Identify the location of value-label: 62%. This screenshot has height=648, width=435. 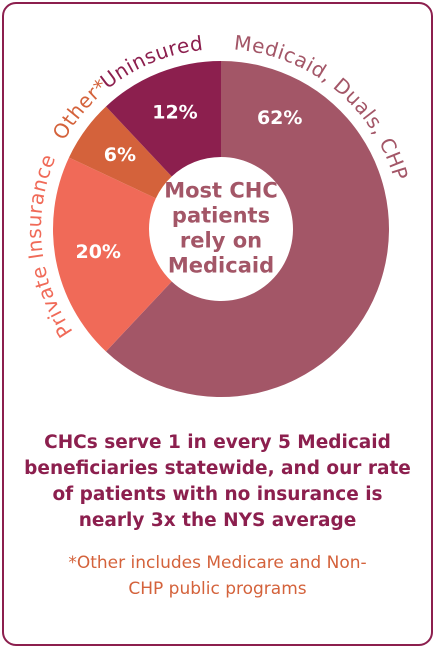
(279, 118).